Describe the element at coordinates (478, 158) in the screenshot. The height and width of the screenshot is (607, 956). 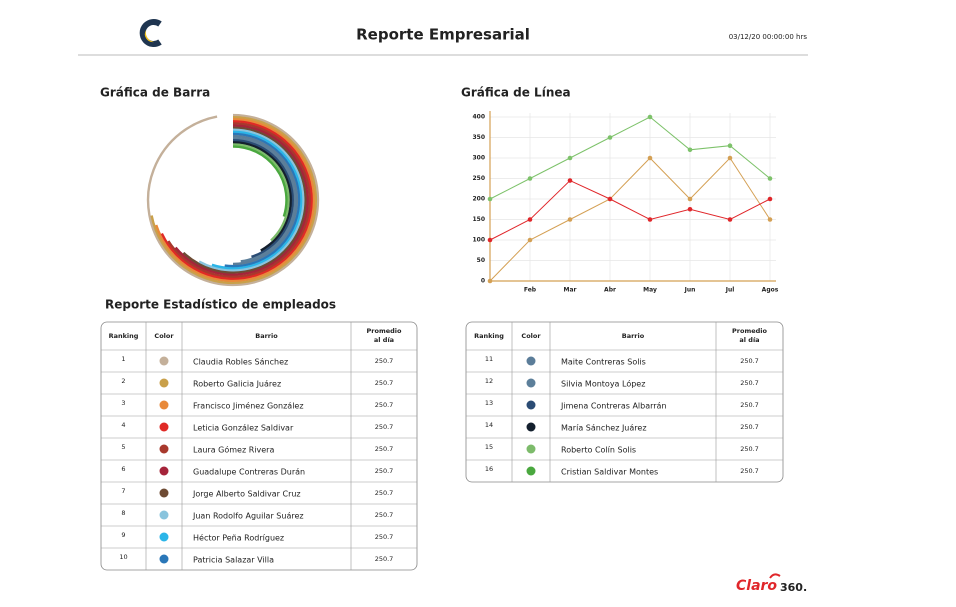
I see `y-tick-label: 300` at that location.